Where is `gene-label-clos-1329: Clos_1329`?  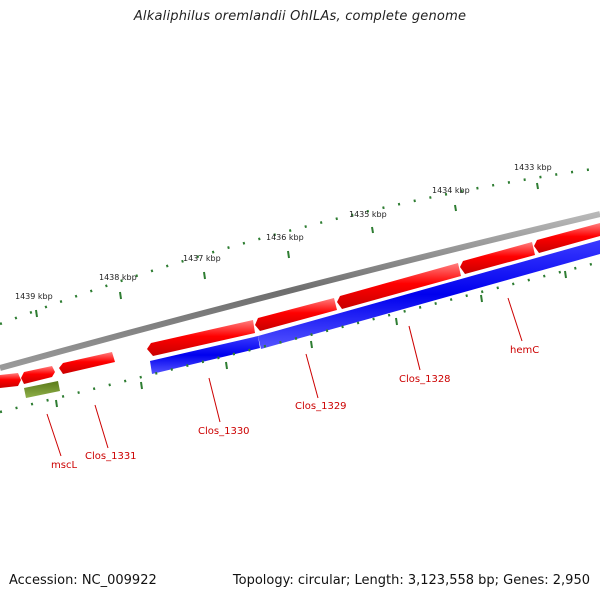 gene-label-clos-1329: Clos_1329 is located at coordinates (321, 406).